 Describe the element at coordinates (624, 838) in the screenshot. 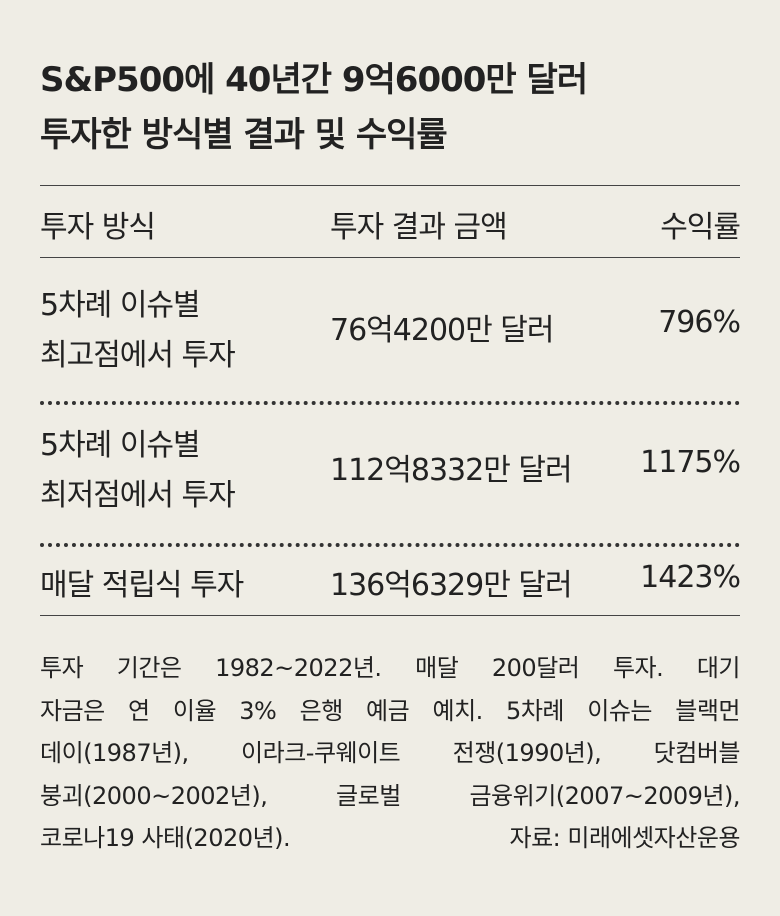

I see `source: 자료: 미래에셋자산운용` at that location.